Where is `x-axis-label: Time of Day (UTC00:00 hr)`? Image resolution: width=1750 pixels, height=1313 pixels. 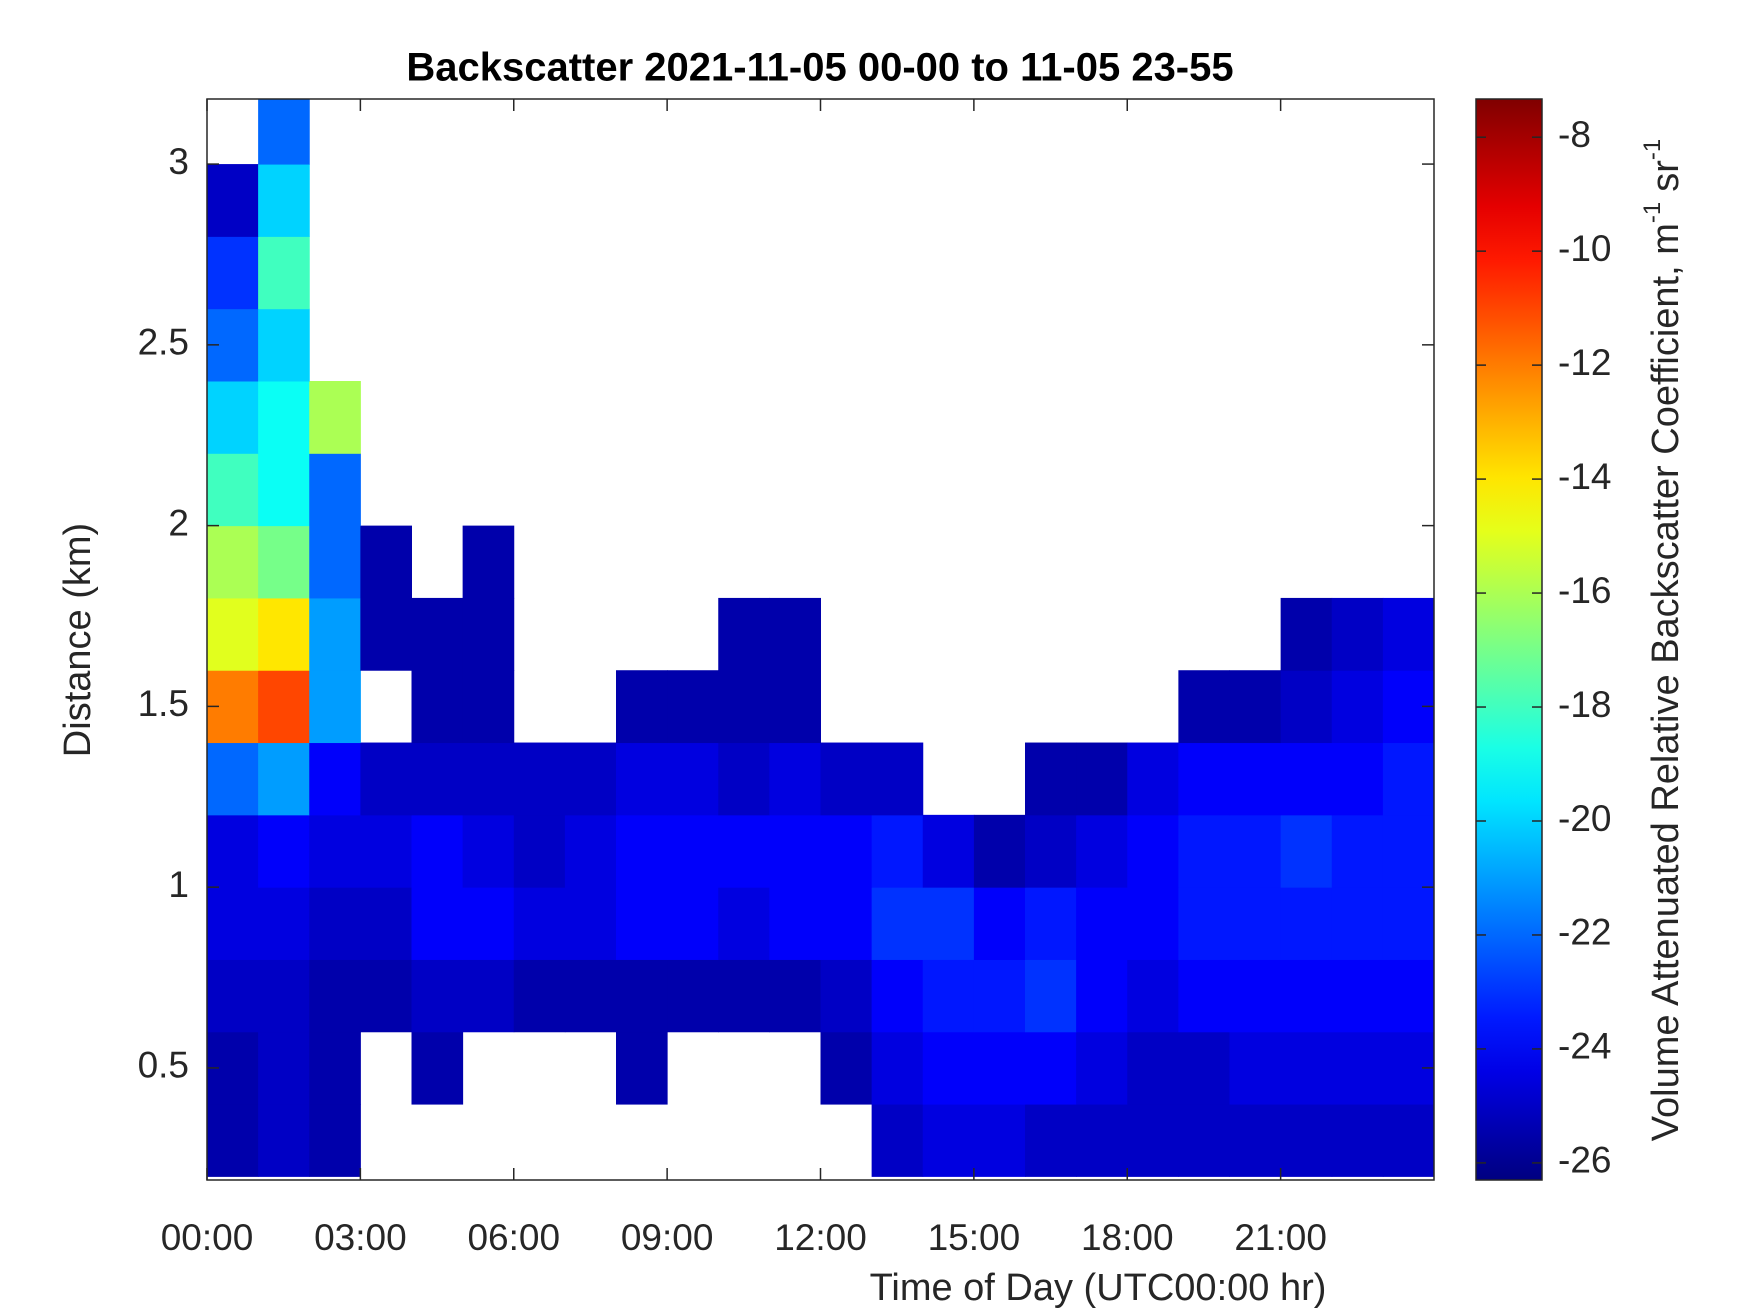 x-axis-label: Time of Day (UTC00:00 hr) is located at coordinates (1098, 1288).